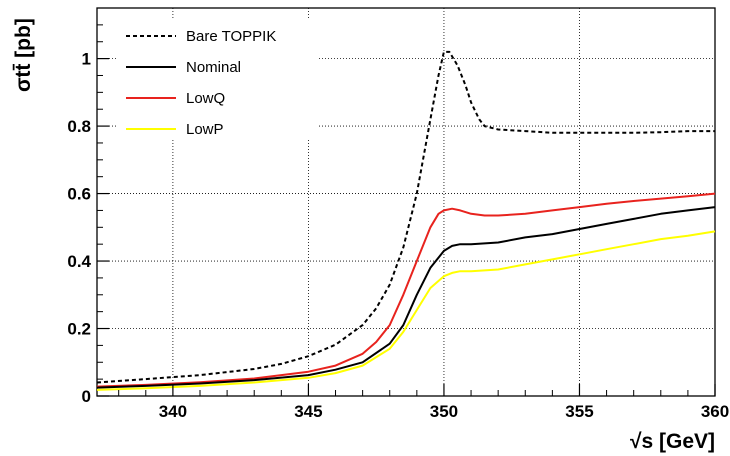 The height and width of the screenshot is (456, 730). Describe the element at coordinates (86, 396) in the screenshot. I see `y-tick-label-0: 0` at that location.